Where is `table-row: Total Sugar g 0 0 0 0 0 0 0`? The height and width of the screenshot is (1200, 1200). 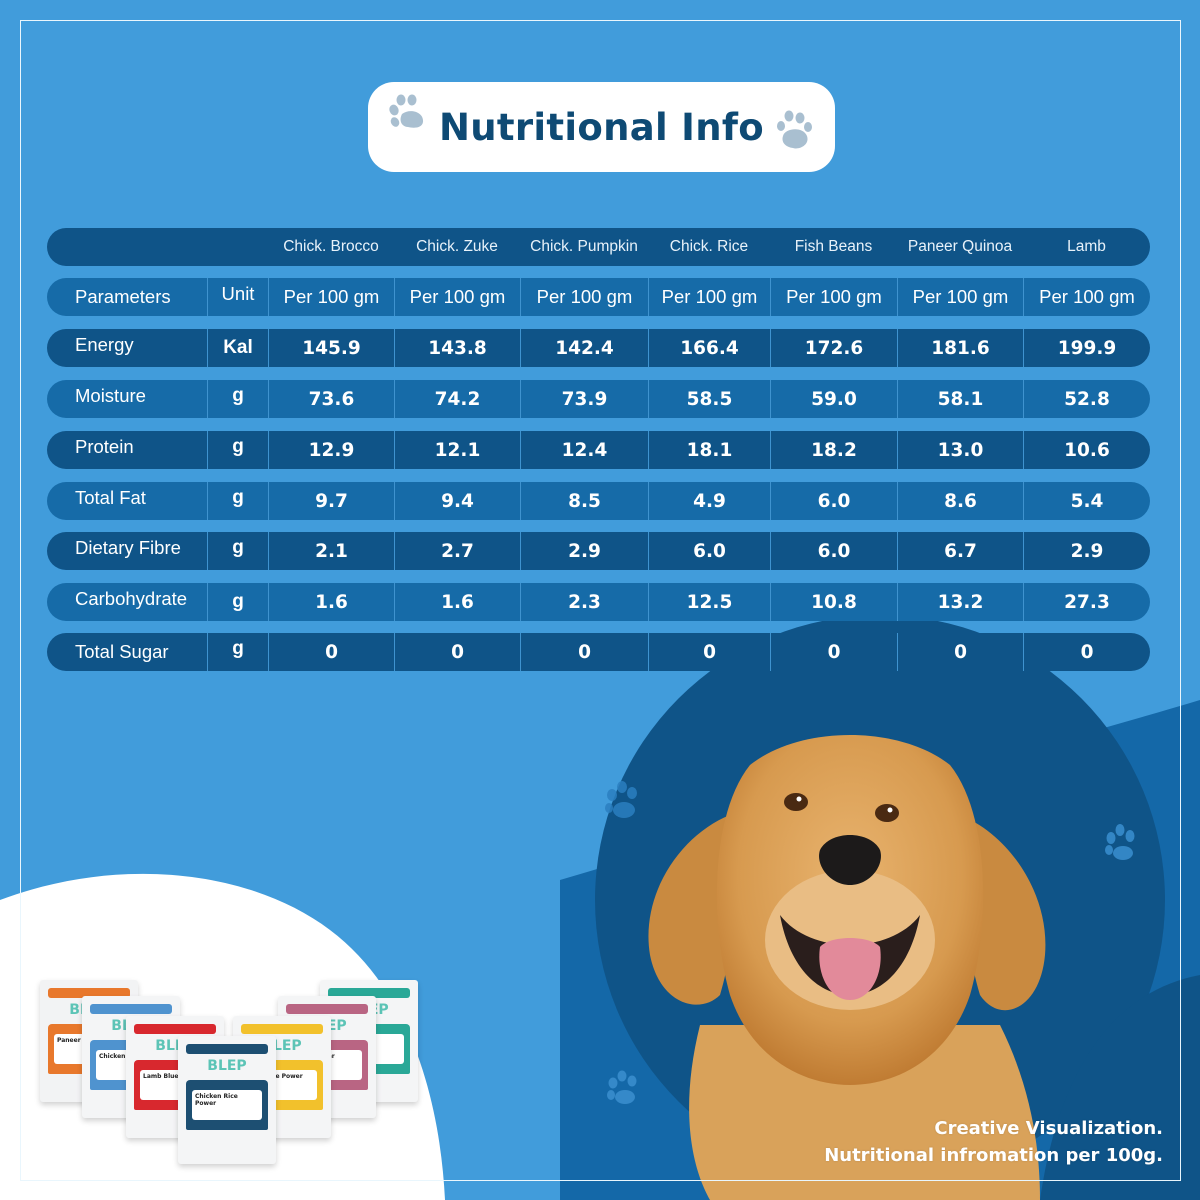 table-row: Total Sugar g 0 0 0 0 0 0 0 is located at coordinates (598, 652).